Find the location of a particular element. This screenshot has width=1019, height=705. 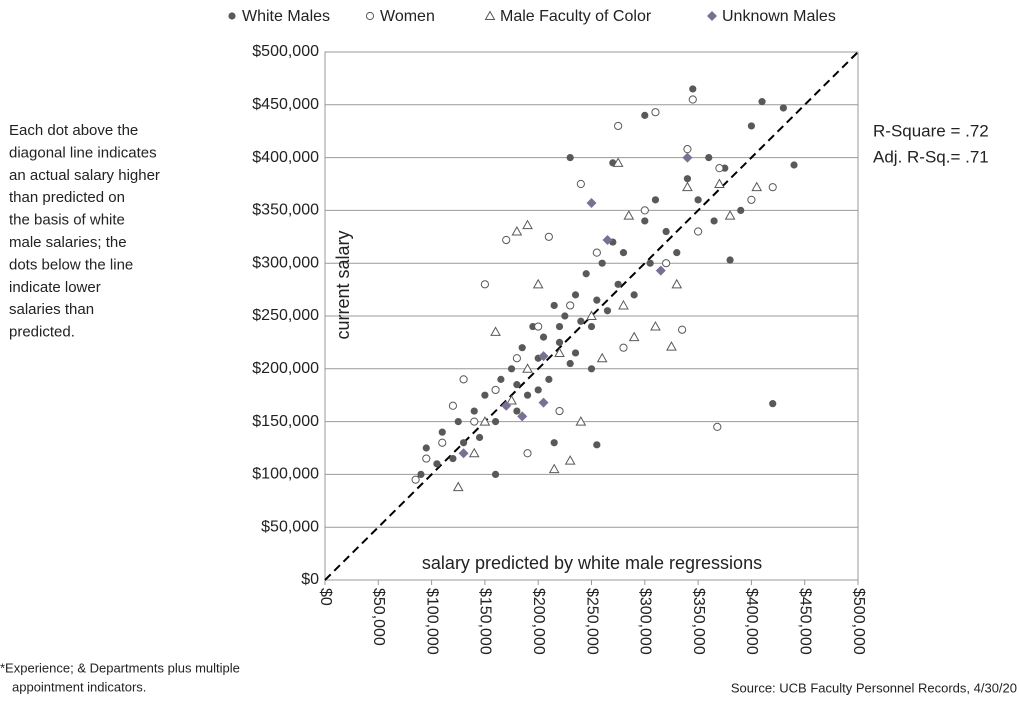

footnote: appointment indicators. is located at coordinates (79, 686).